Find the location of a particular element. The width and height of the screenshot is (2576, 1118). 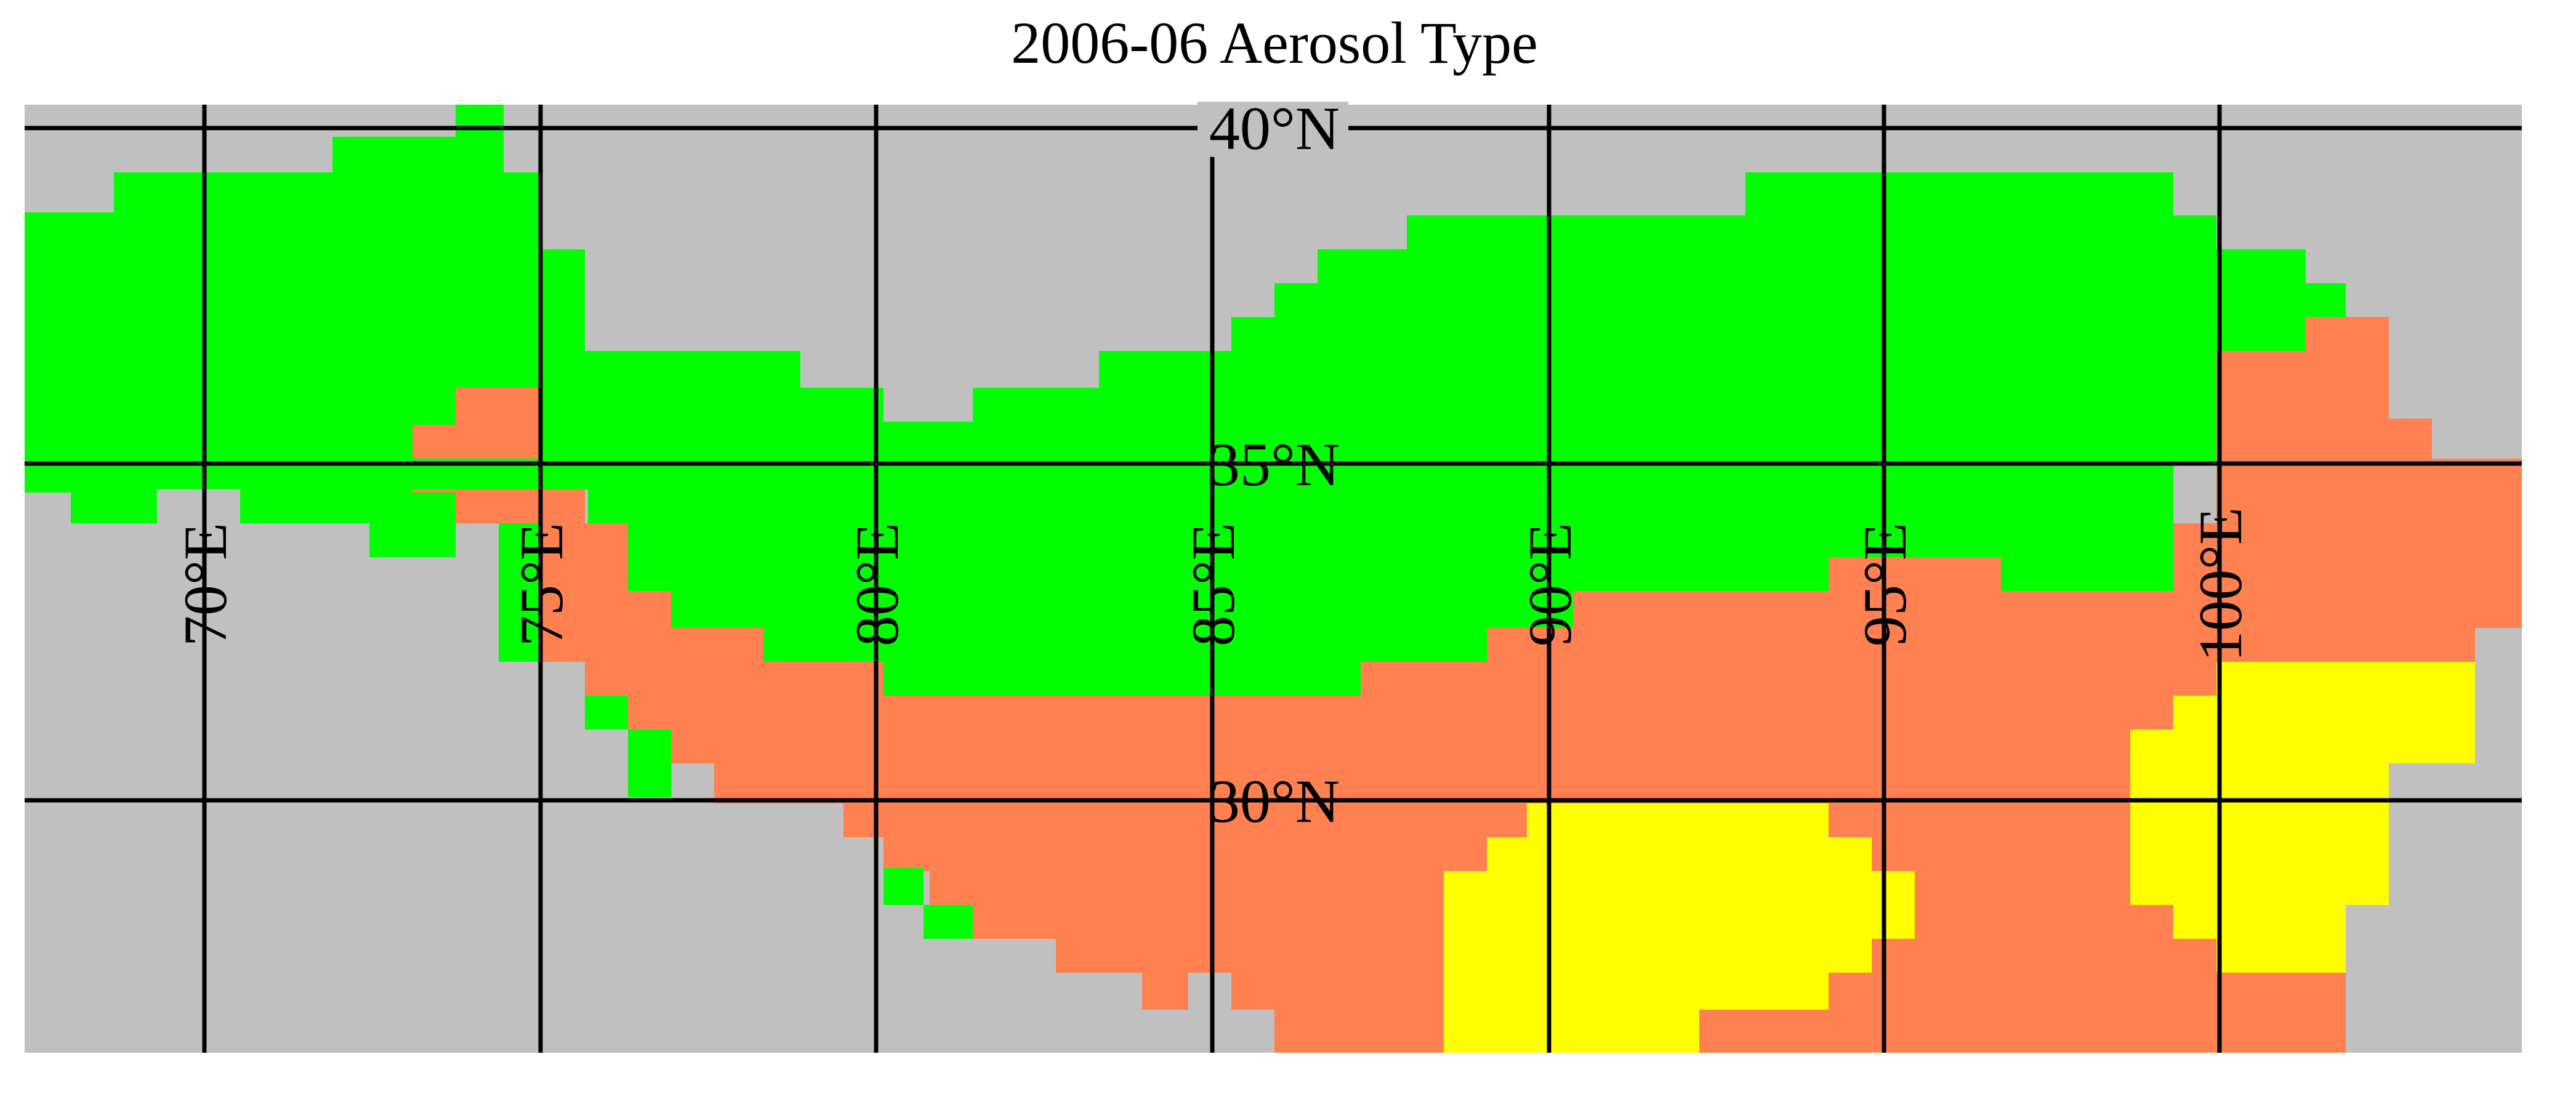

lon-labels: 70°E 75°E 80°E 85°E 90°E 95°E 100°E is located at coordinates (1213, 584).